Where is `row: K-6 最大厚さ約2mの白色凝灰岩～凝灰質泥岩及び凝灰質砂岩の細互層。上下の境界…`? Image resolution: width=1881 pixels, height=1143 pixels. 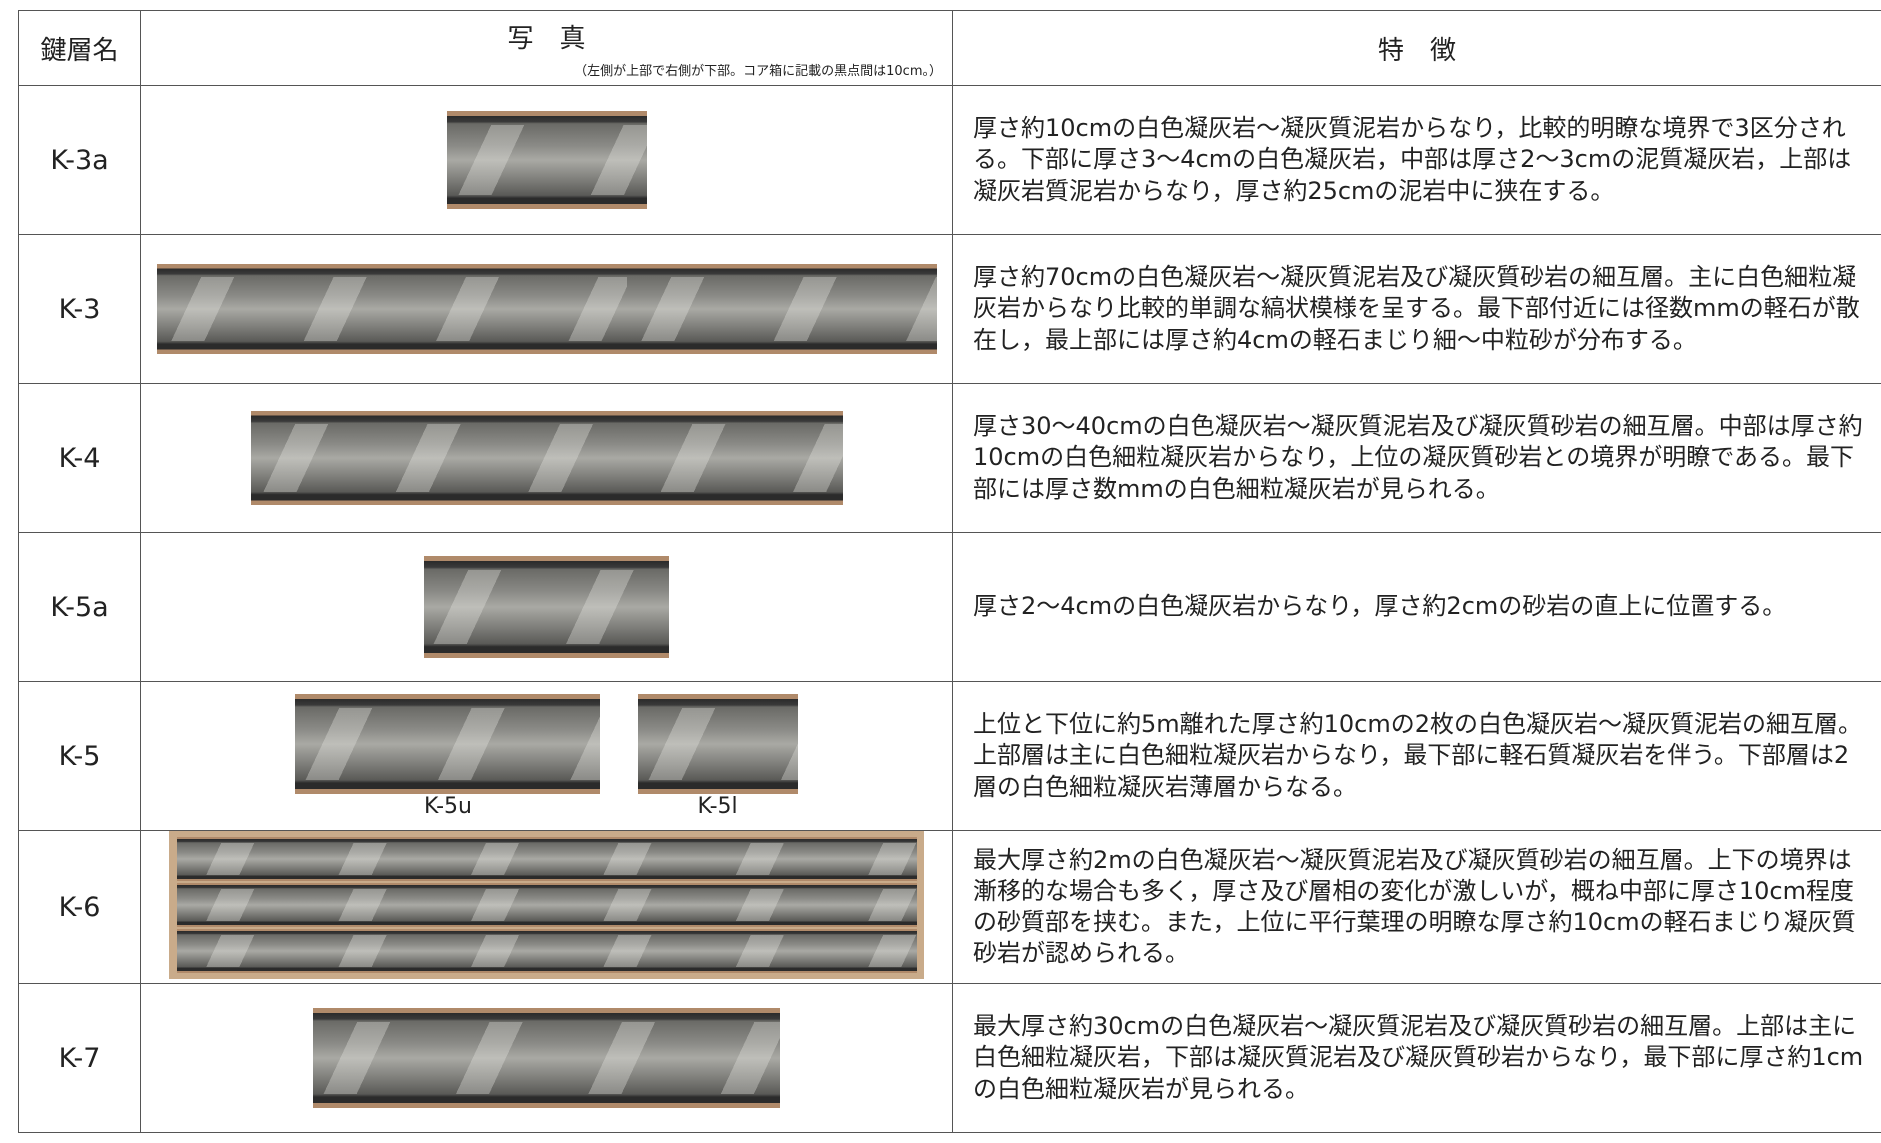
row: K-6 最大厚さ約2mの白色凝灰岩～凝灰質泥岩及び凝灰質砂岩の細互層。上下の境界… is located at coordinates (949, 907).